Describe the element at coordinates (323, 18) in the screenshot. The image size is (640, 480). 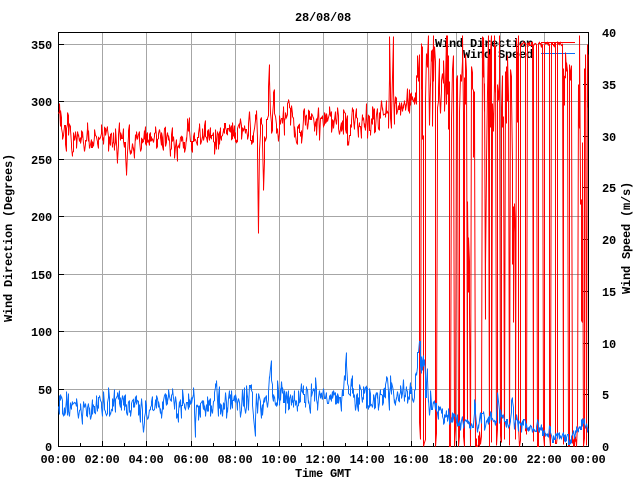
I see `svg-text: 28/08/08` at that location.